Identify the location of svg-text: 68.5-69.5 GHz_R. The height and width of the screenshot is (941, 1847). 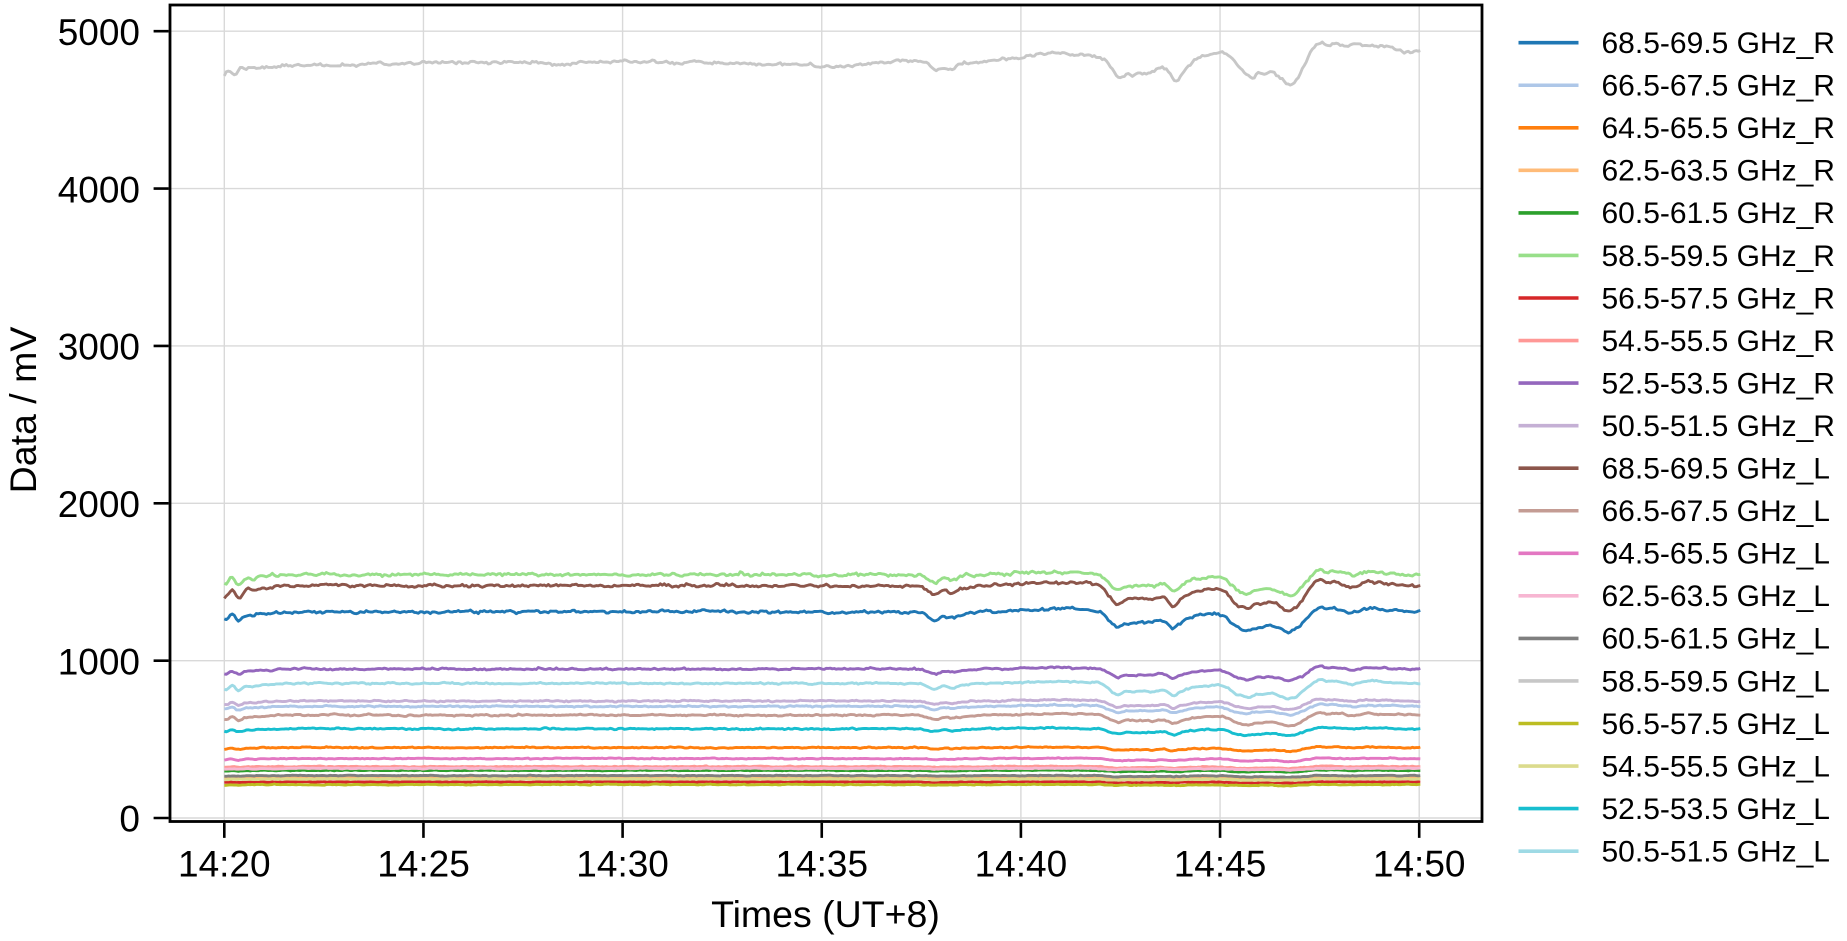
(1718, 43).